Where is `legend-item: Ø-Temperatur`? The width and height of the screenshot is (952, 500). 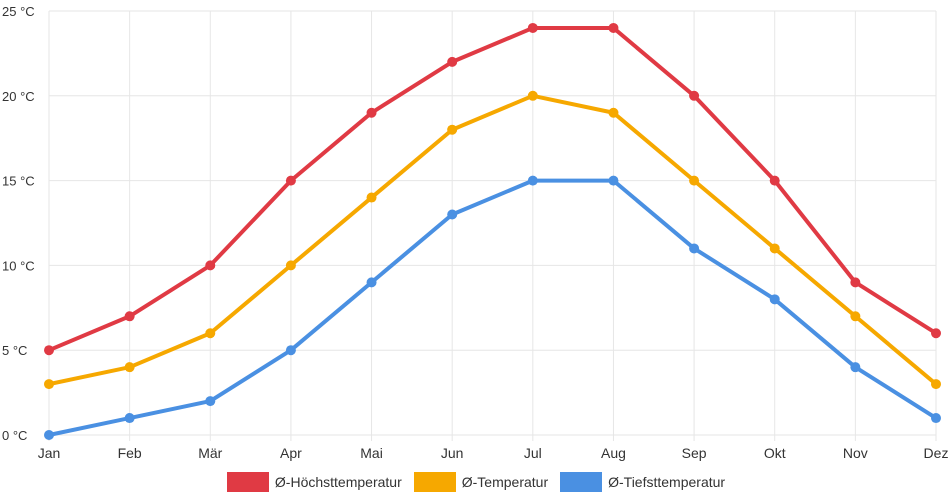
legend-item: Ø-Temperatur is located at coordinates (481, 482).